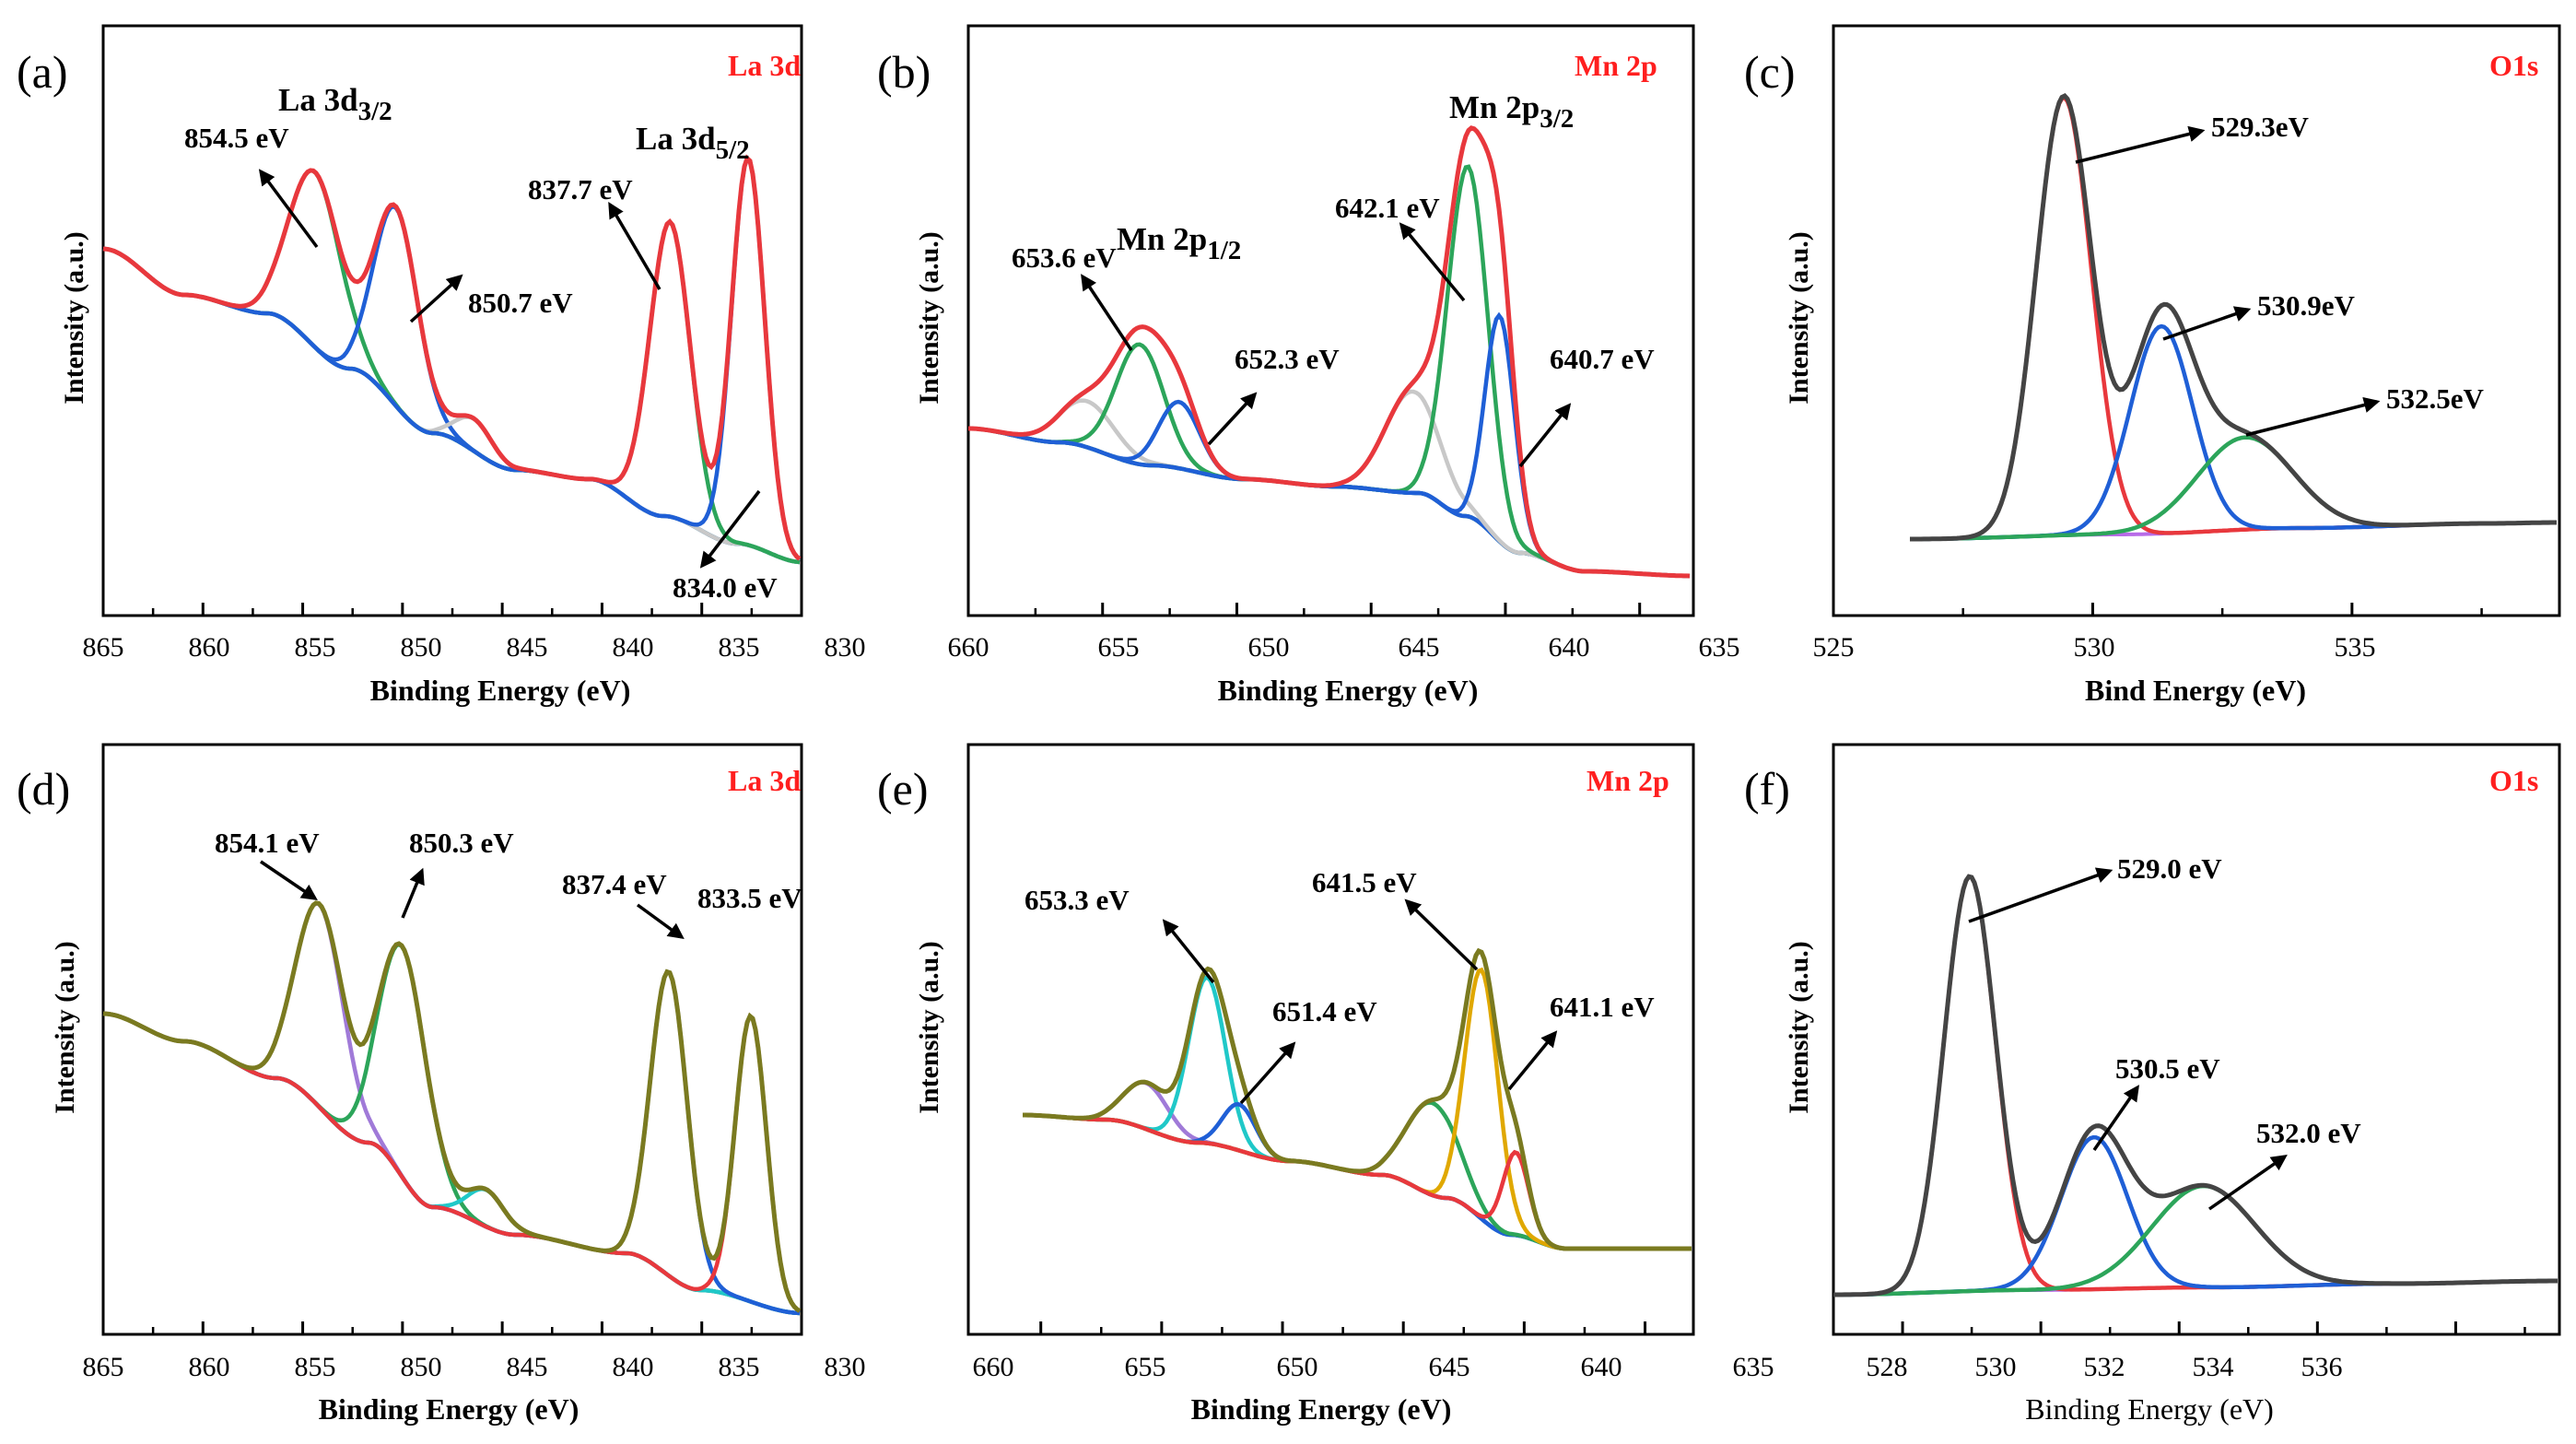 This screenshot has width=2576, height=1444. Describe the element at coordinates (633, 647) in the screenshot. I see `tick-label: 840` at that location.